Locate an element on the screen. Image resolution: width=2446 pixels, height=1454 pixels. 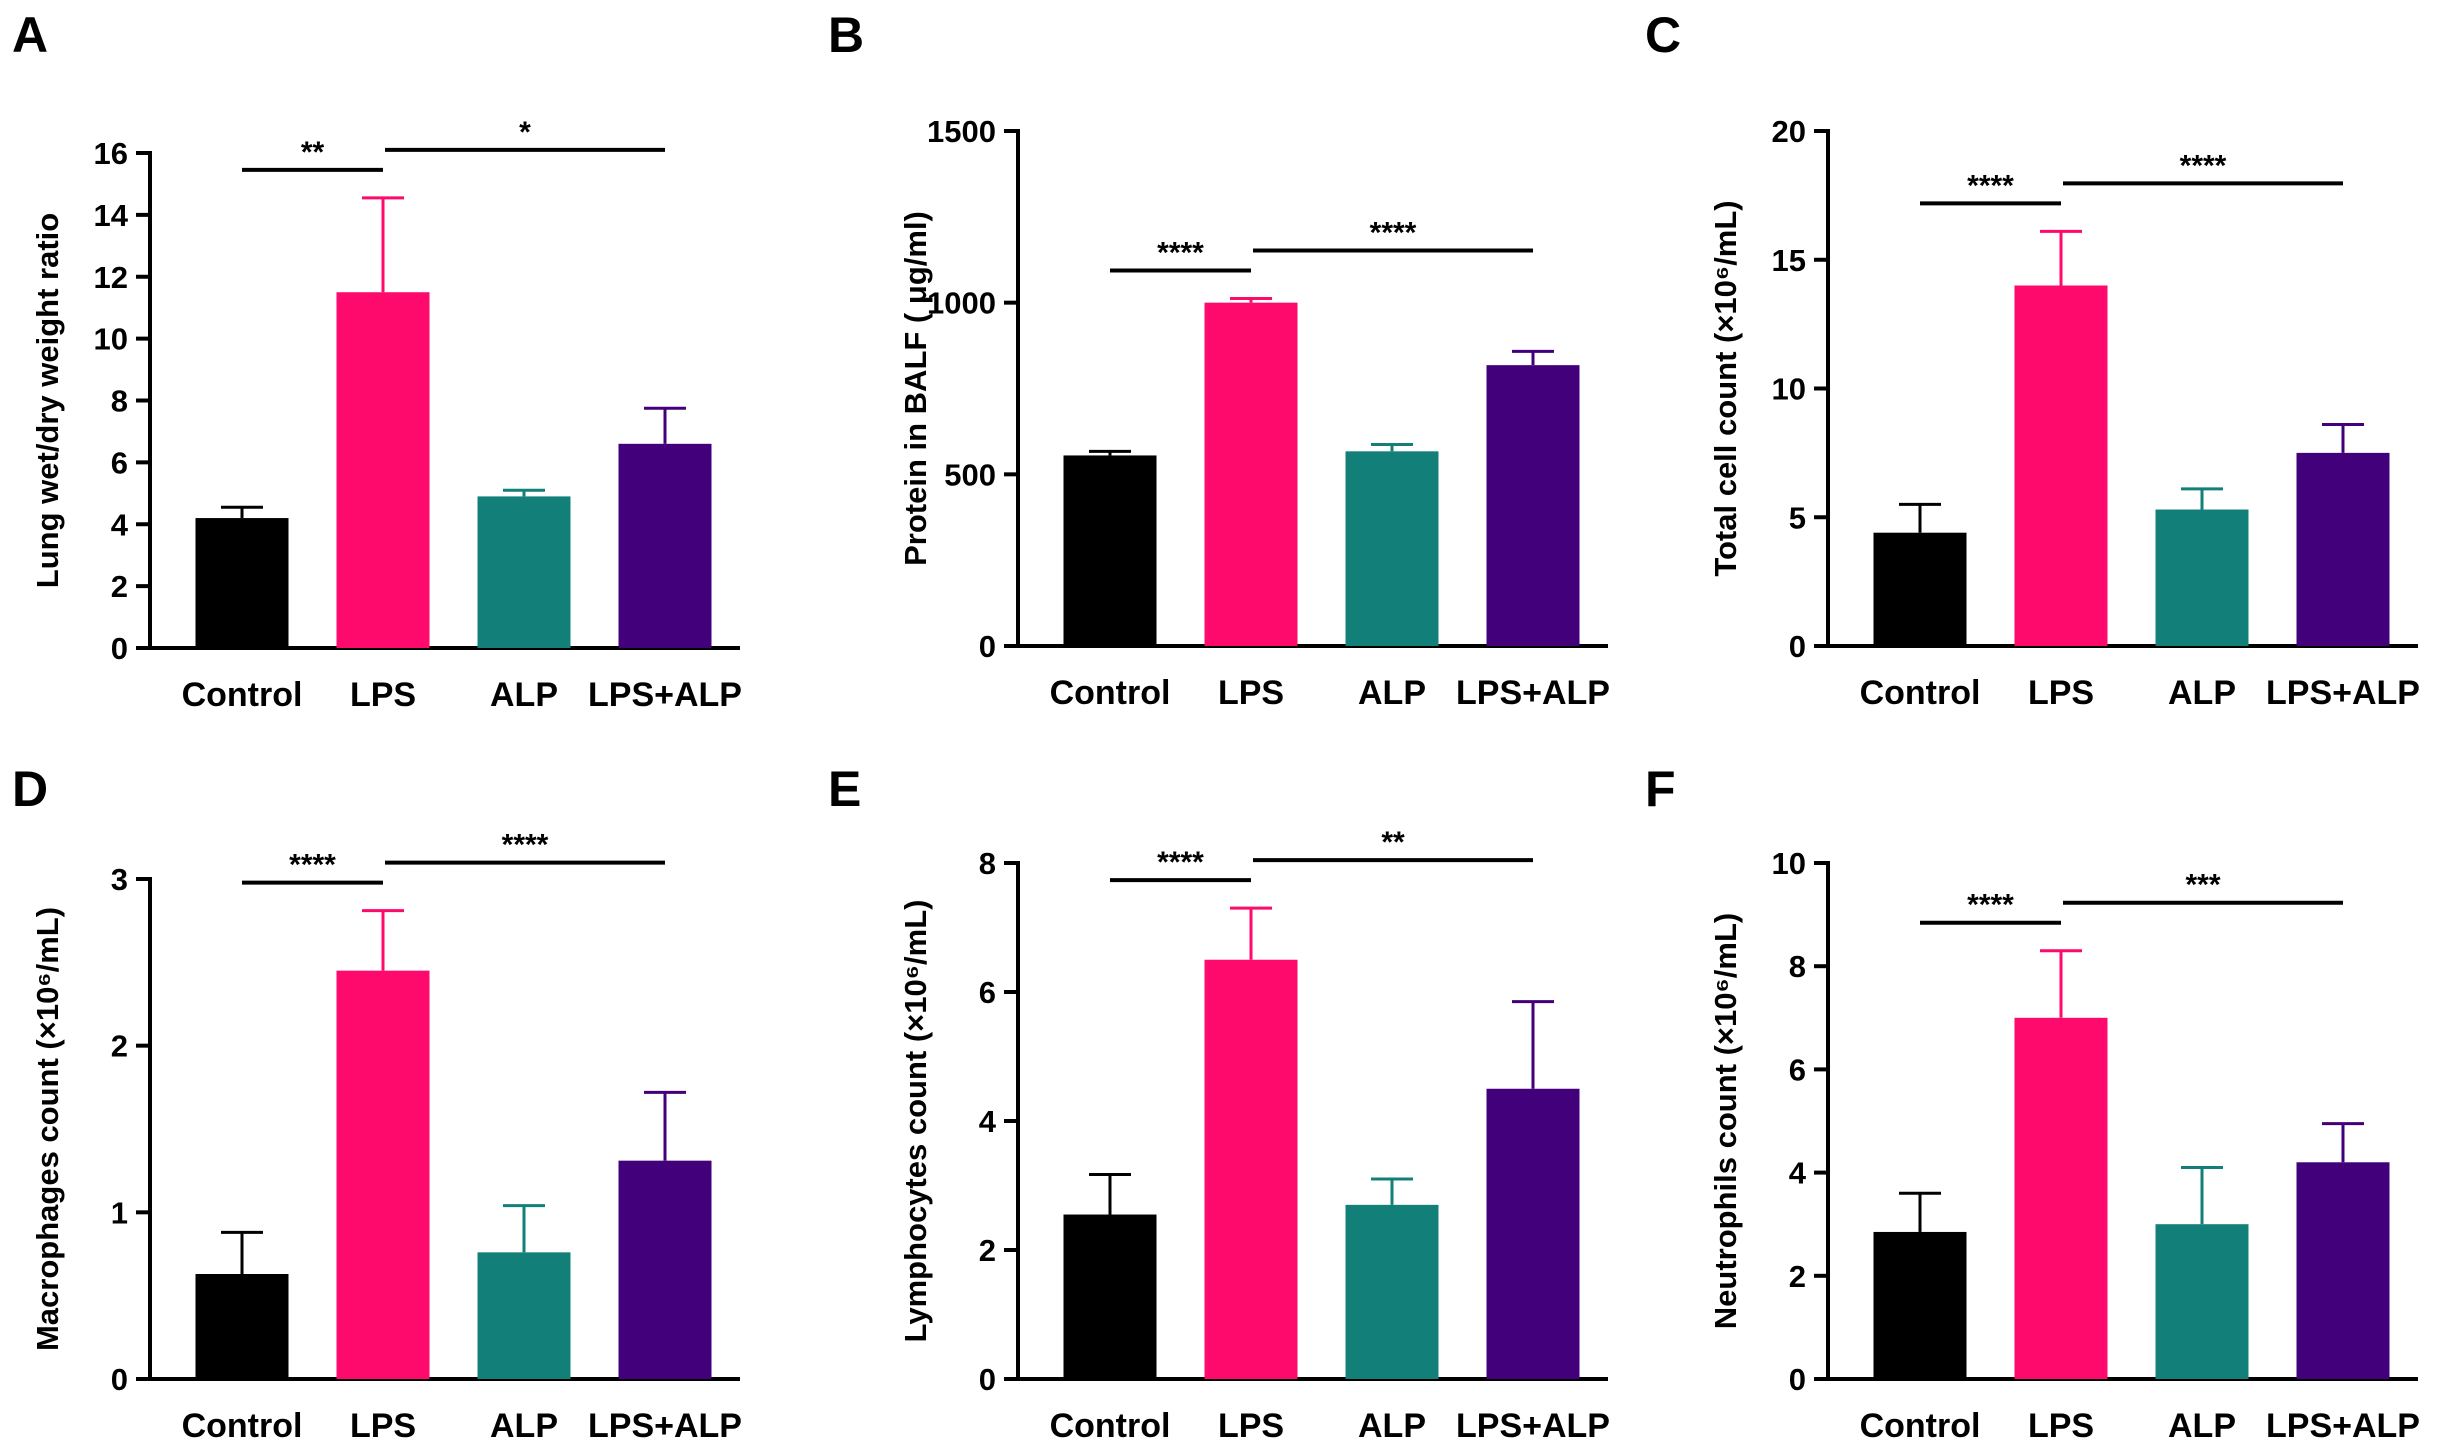
y-axis-label: Protein in BALF ( μg/ml) is located at coordinates (915, 388).